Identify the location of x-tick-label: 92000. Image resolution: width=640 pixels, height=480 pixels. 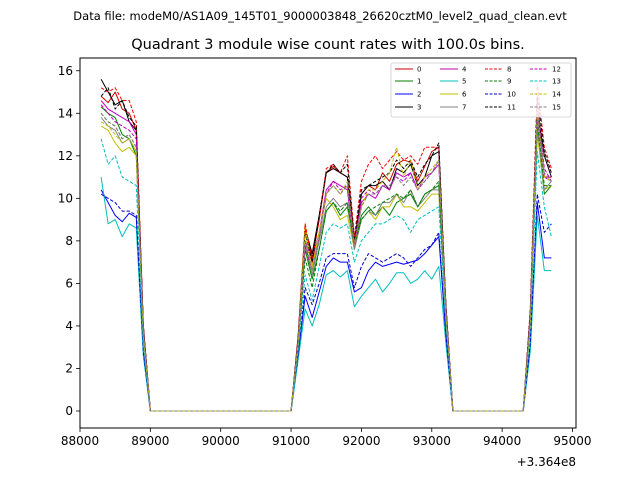
(361, 441).